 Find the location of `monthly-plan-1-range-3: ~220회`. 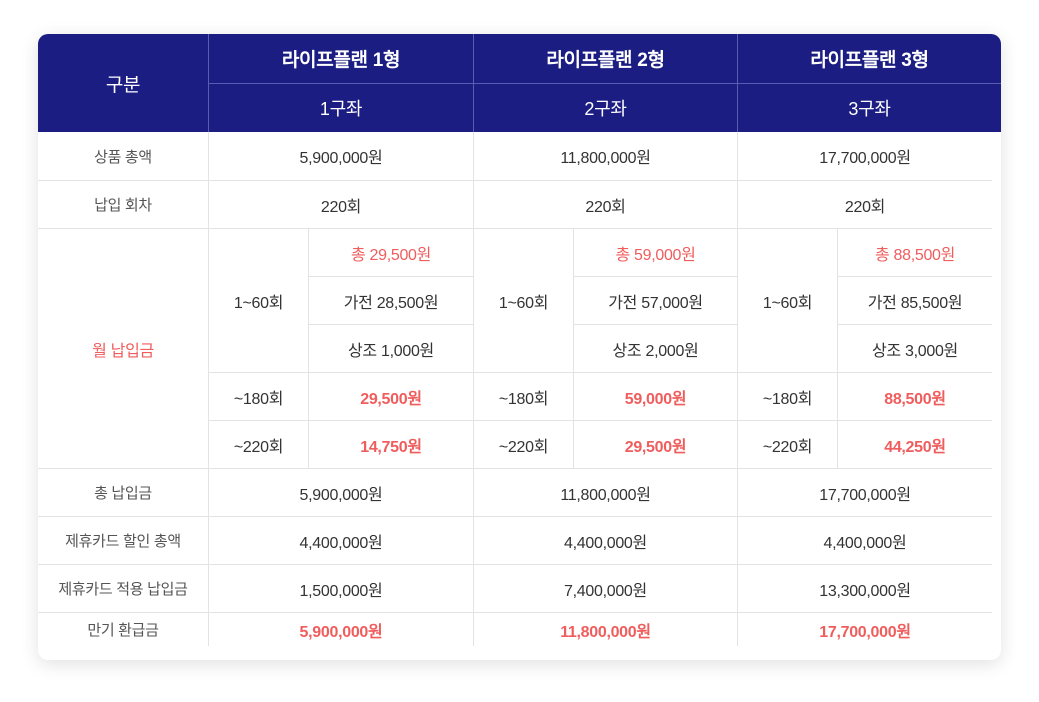

monthly-plan-1-range-3: ~220회 is located at coordinates (258, 444).